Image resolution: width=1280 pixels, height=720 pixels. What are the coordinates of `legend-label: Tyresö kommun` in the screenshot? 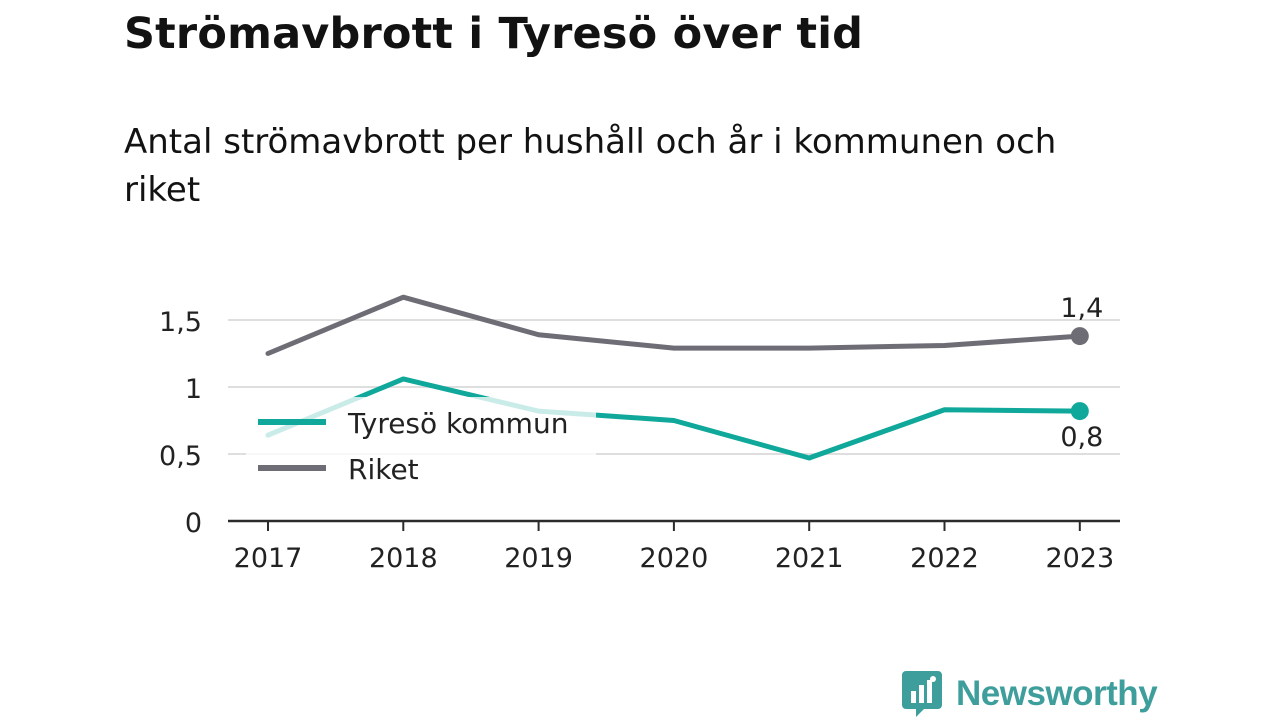 It's located at (457, 423).